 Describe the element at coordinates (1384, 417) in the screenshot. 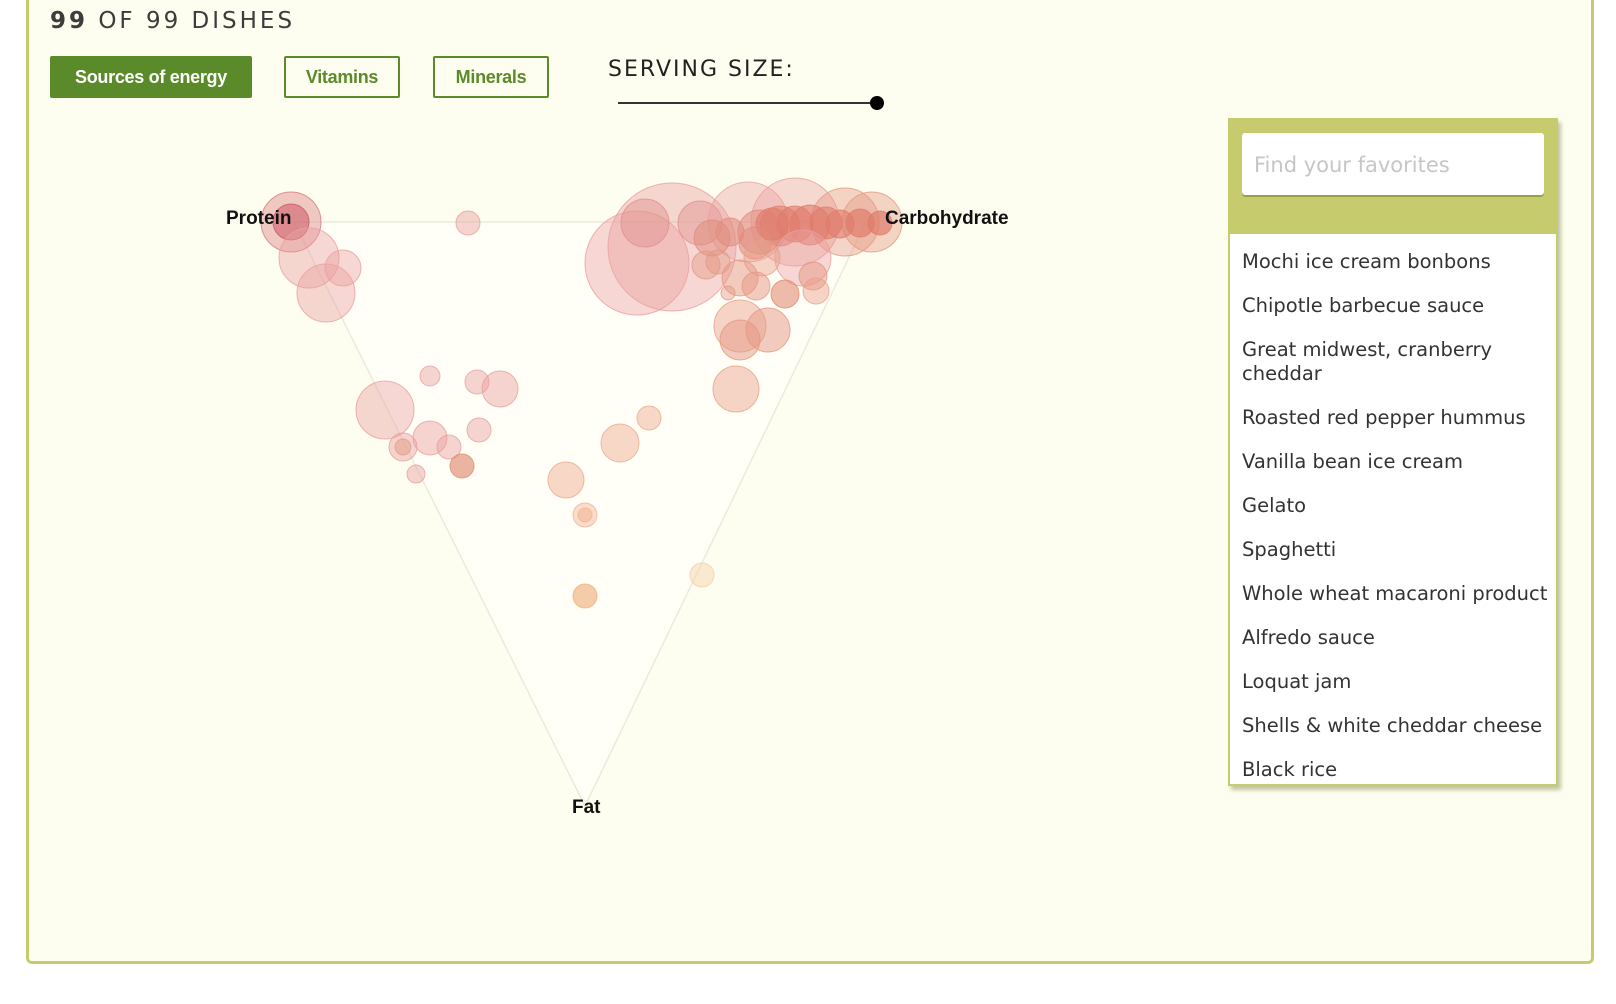

I see `favorite-item: Roasted red pepper hummus` at that location.